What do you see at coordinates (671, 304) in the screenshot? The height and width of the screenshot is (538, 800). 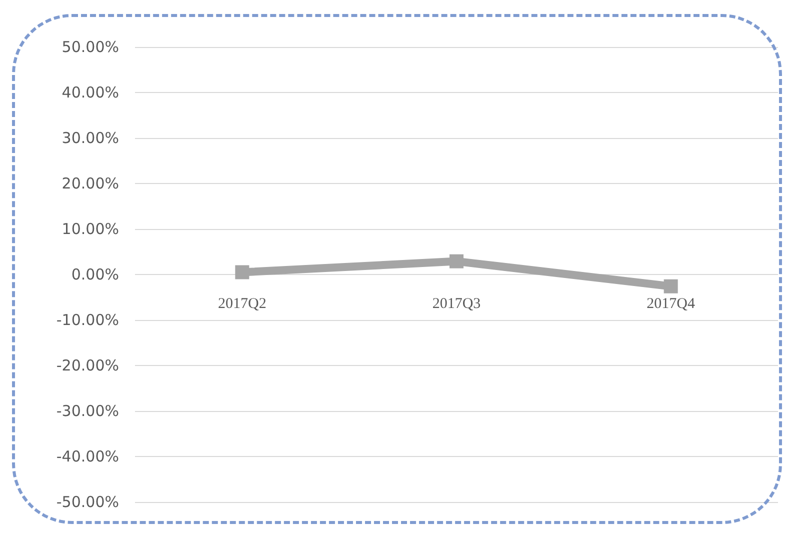 I see `x-tick-label: 2017Q4` at bounding box center [671, 304].